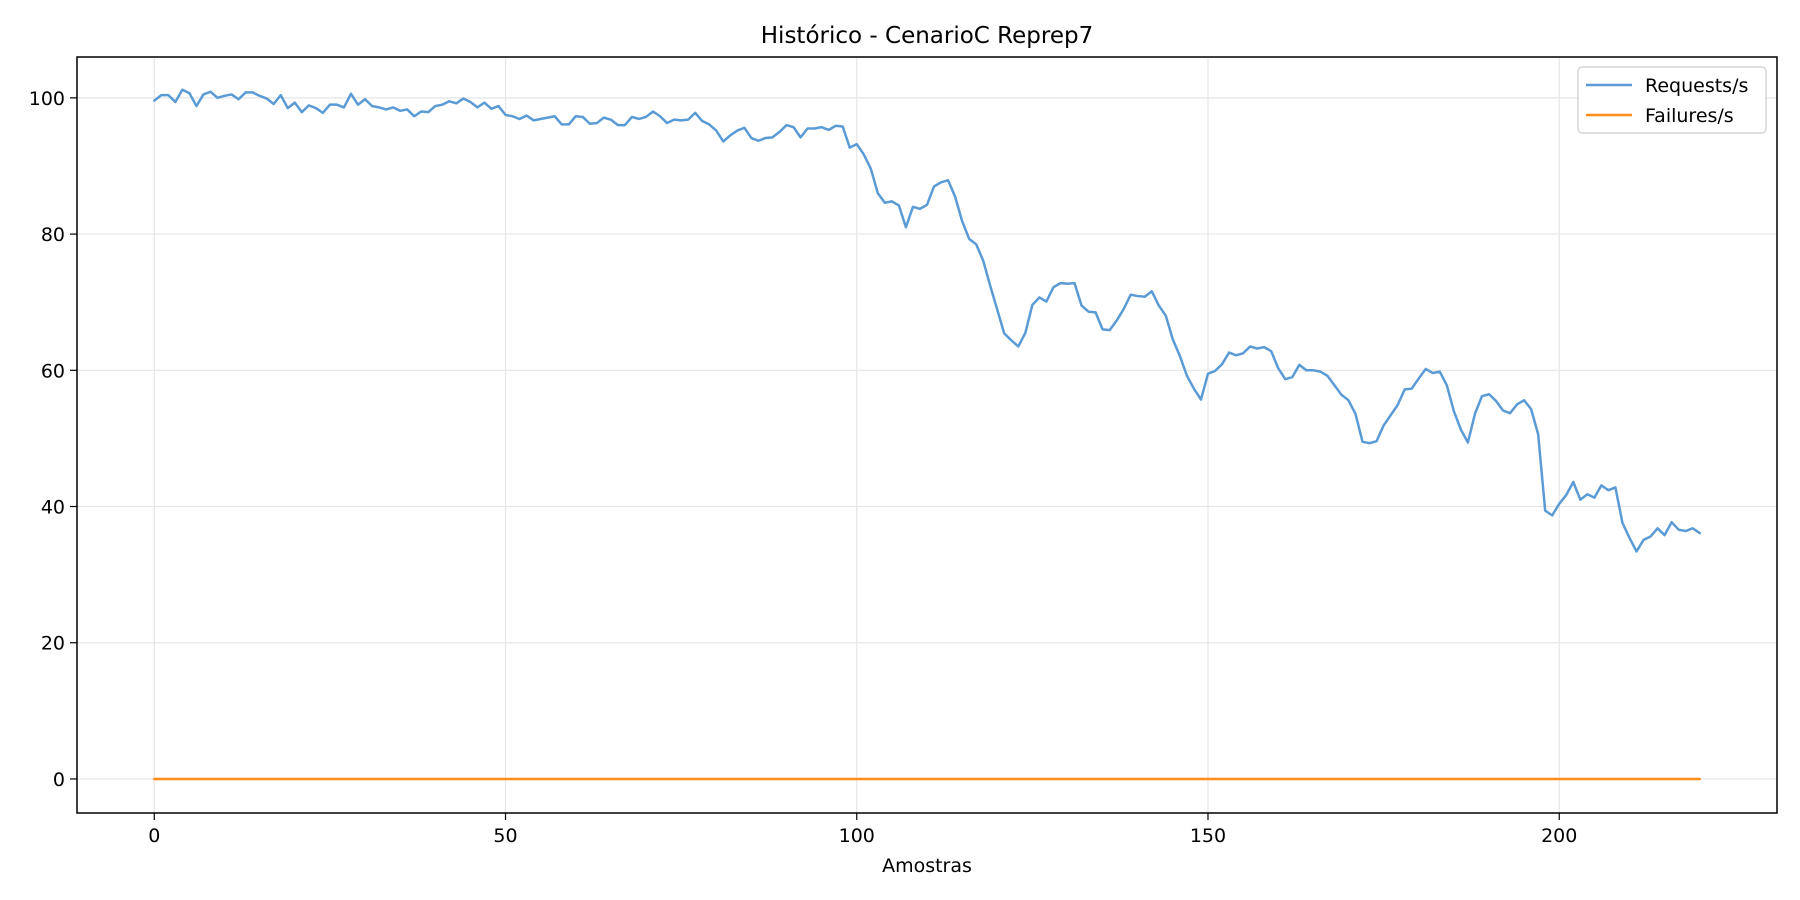 This screenshot has height=900, width=1800. Describe the element at coordinates (857, 836) in the screenshot. I see `x-tick-label-100: 100` at that location.